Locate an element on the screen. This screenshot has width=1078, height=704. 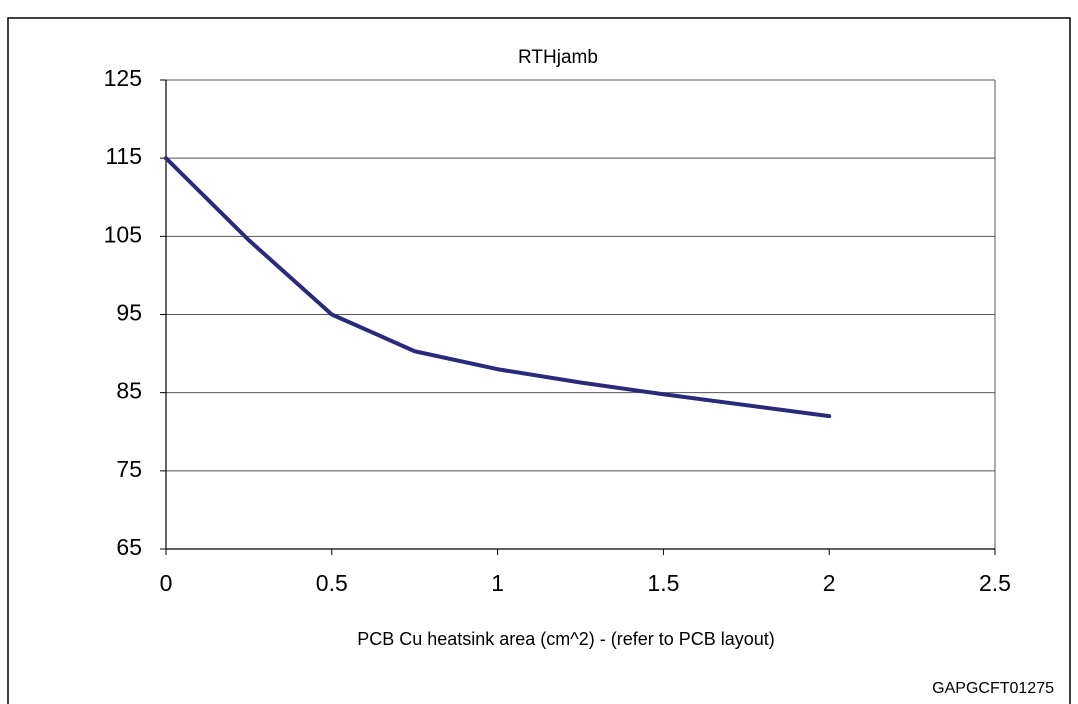
y-tick-label: 85 is located at coordinates (129, 391).